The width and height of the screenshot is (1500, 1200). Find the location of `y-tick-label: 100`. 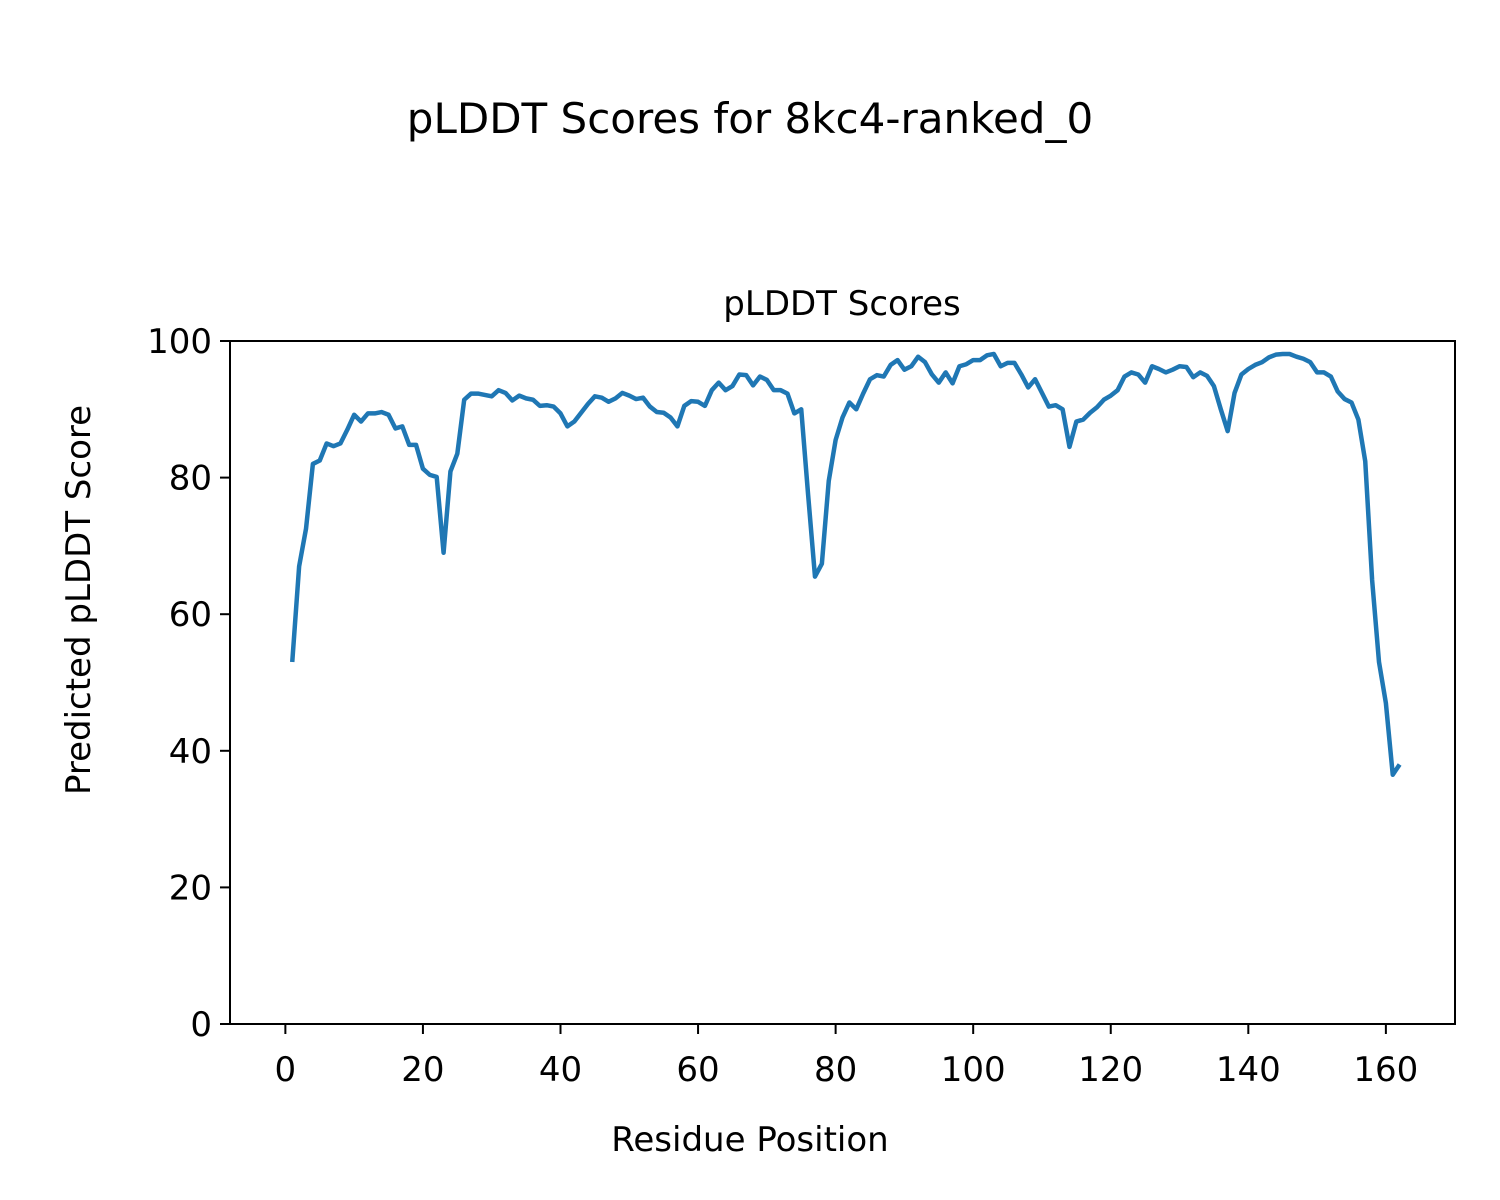

y-tick-label: 100 is located at coordinates (179, 342).